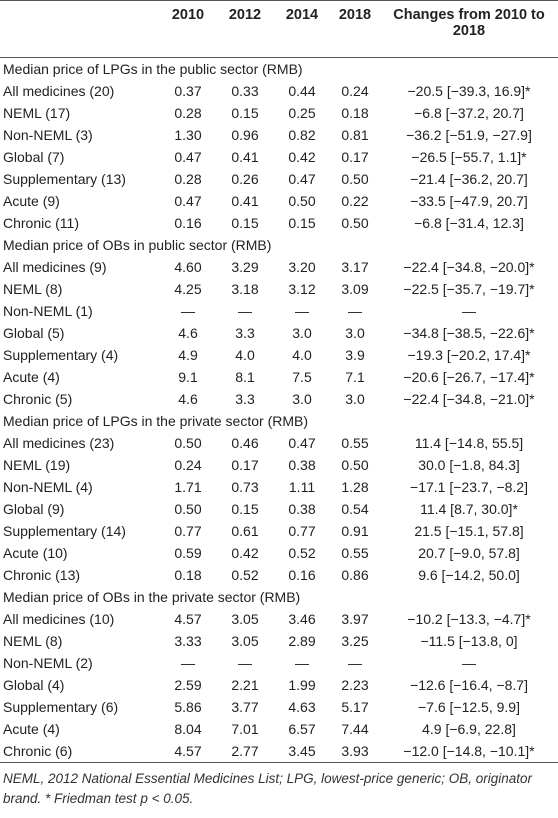 This screenshot has width=558, height=818. I want to click on cell: 21.5 [−15.1, 57.8], so click(469, 531).